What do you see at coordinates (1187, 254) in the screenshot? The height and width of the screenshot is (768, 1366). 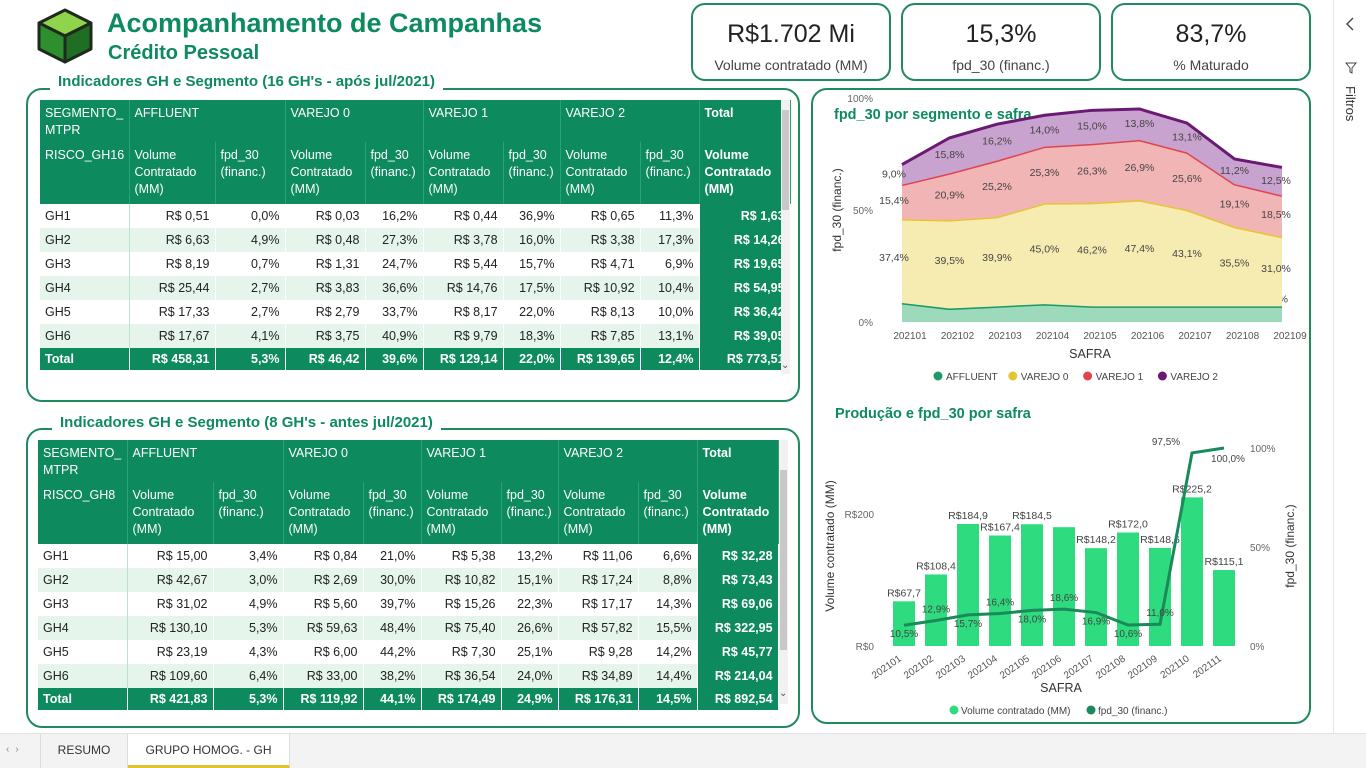 I see `data-label: 43,1%` at bounding box center [1187, 254].